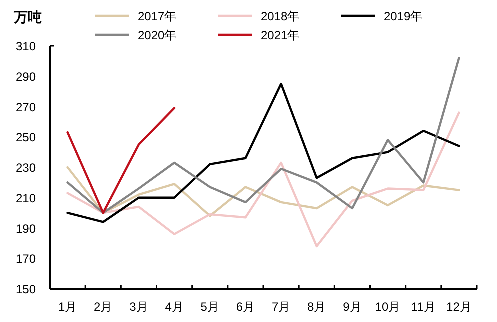  What do you see at coordinates (139, 307) in the screenshot?
I see `x-tick-label: 3月` at bounding box center [139, 307].